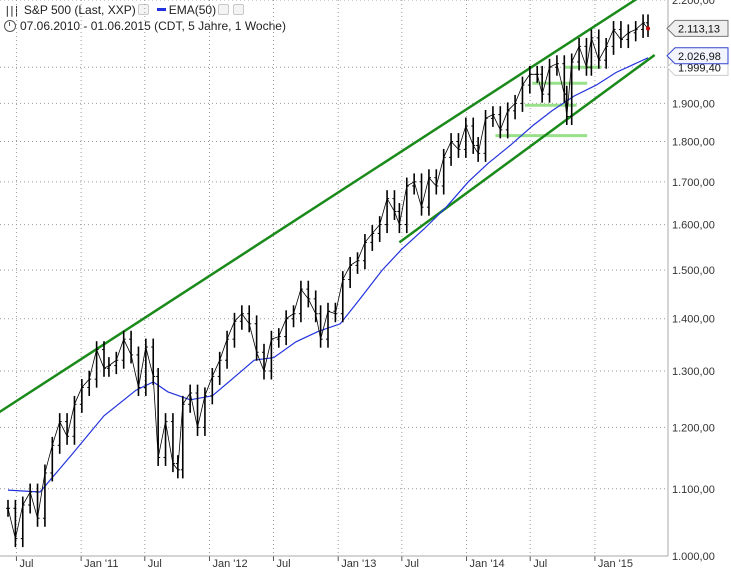  I want to click on last-price-dot, so click(648, 28).